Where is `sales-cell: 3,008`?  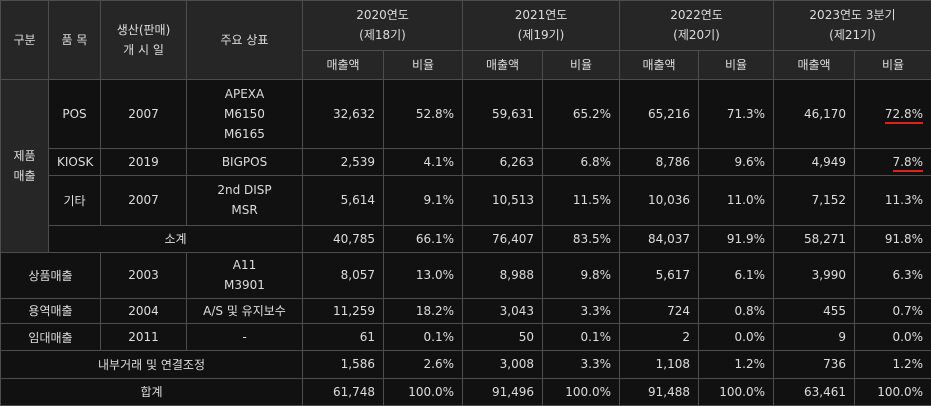 sales-cell: 3,008 is located at coordinates (502, 364).